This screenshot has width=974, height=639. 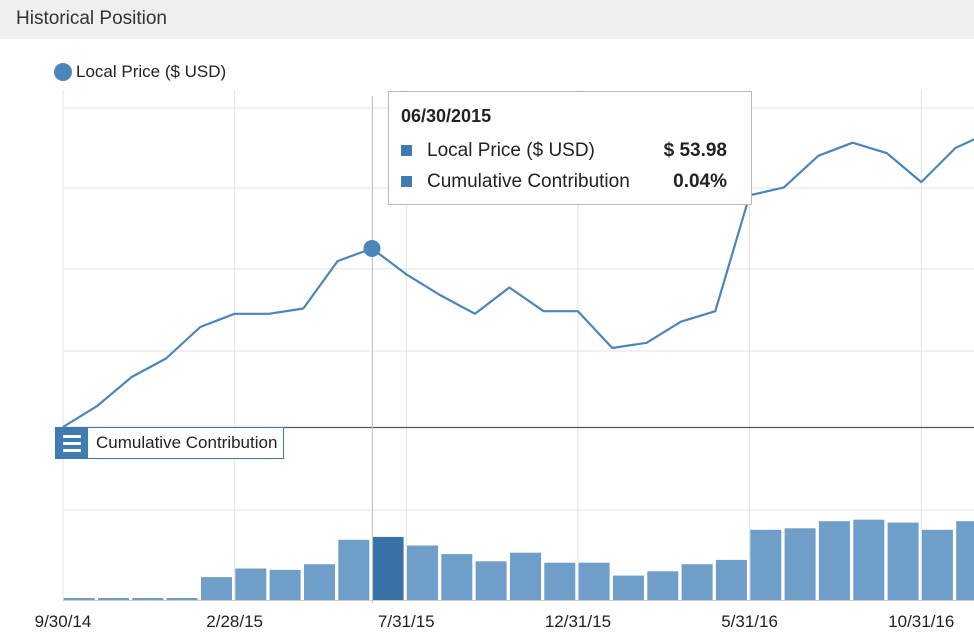 What do you see at coordinates (72, 443) in the screenshot?
I see `hamburger-menu-icon` at bounding box center [72, 443].